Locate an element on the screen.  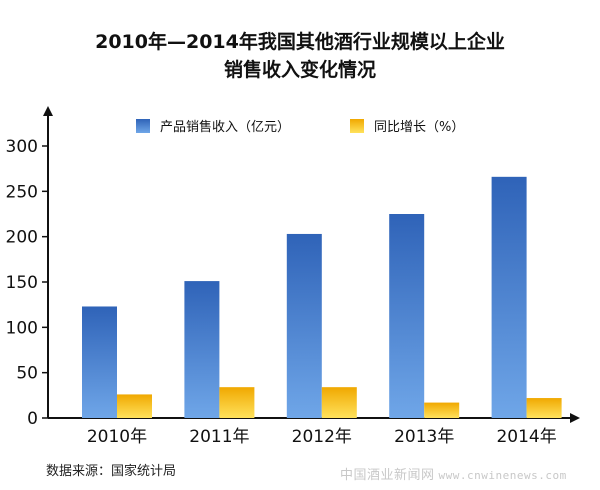
x-axis-arrow is located at coordinates (575, 418).